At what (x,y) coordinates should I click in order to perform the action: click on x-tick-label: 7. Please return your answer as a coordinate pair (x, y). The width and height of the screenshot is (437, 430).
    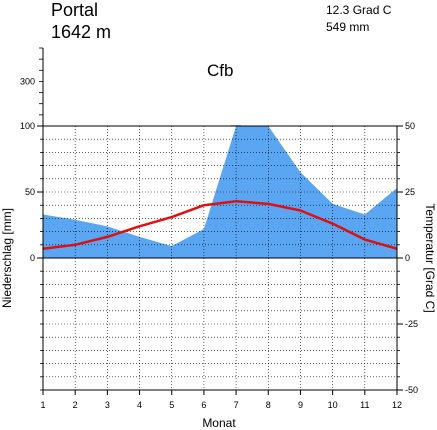
    Looking at the image, I should click on (236, 405).